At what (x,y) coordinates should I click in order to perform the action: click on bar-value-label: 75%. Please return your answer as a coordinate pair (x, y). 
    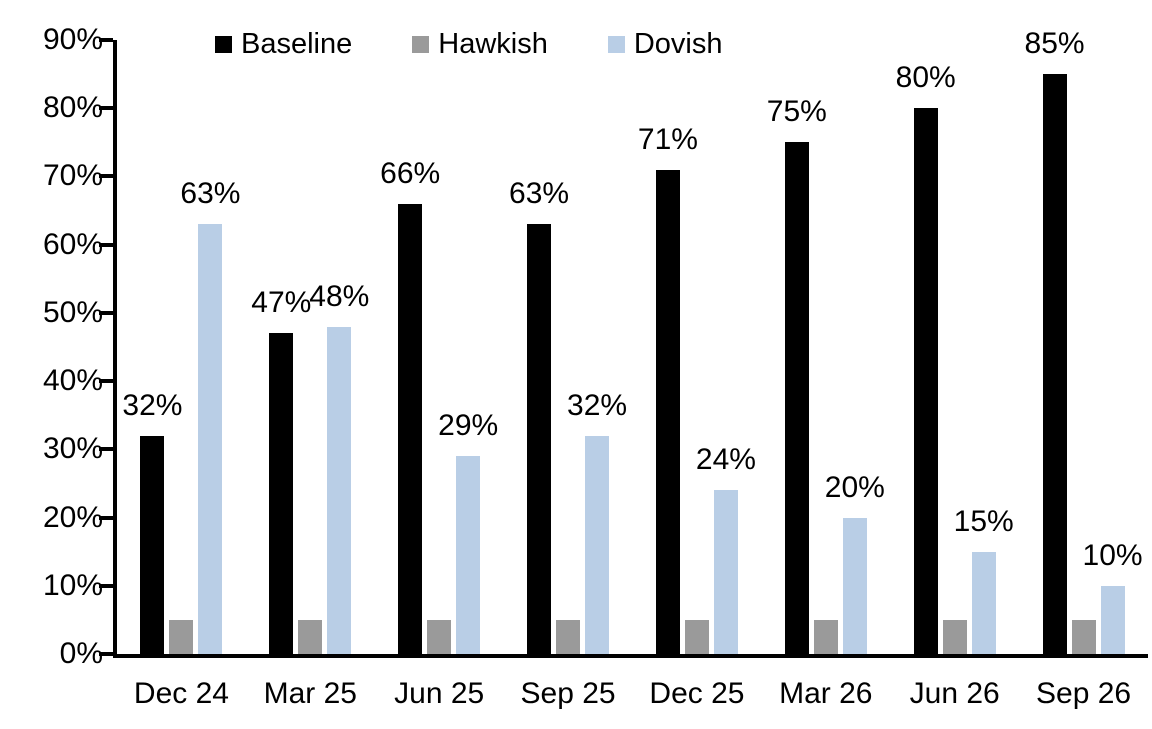
    Looking at the image, I should click on (796, 112).